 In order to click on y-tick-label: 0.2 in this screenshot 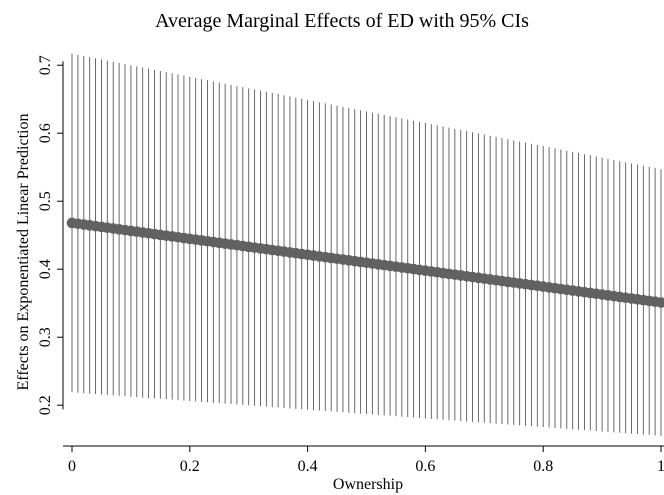, I will do `click(45, 405)`.